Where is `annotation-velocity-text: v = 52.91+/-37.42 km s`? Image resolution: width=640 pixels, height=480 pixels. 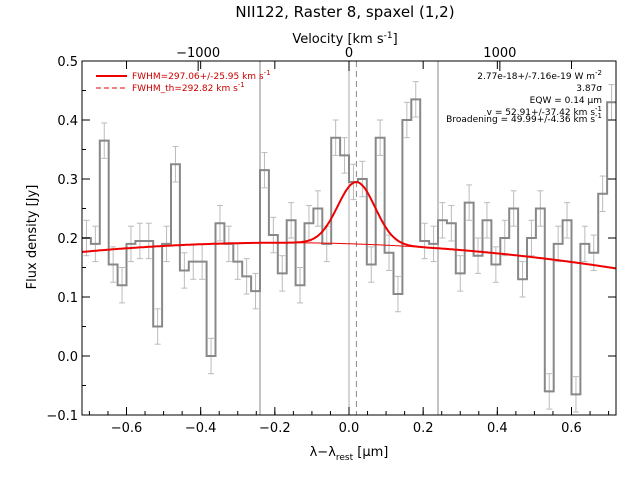 annotation-velocity-text: v = 52.91+/-37.42 km s is located at coordinates (541, 113).